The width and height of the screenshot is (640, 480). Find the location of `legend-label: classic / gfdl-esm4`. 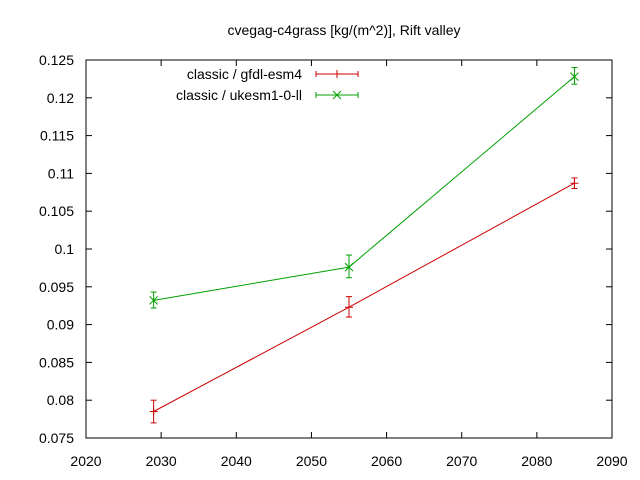

legend-label: classic / gfdl-esm4 is located at coordinates (244, 74).